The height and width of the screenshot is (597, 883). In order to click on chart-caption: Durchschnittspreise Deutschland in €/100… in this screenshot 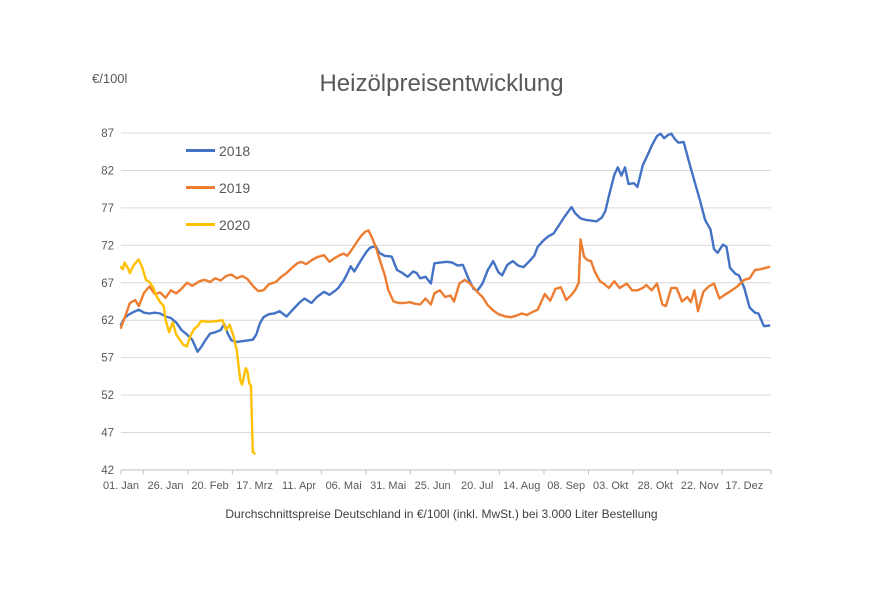, I will do `click(441, 514)`.